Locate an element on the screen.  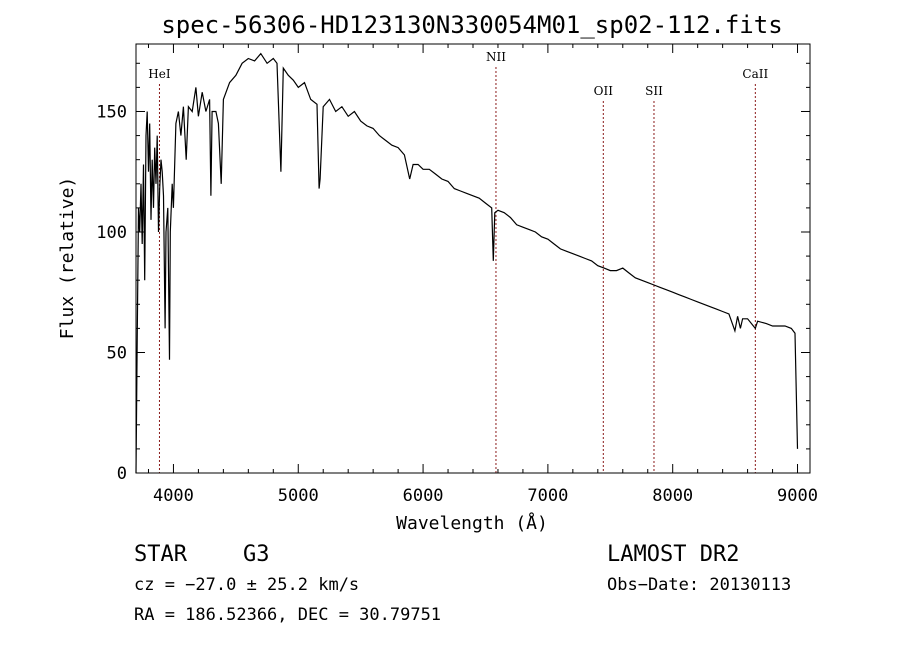
y-axis-label: Flux (relative) is located at coordinates (67, 258).